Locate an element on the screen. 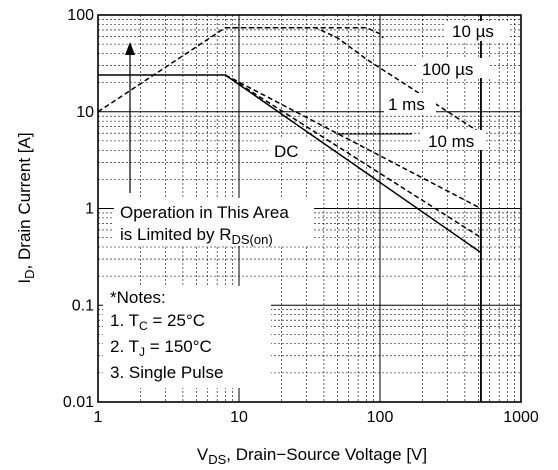  series-label-100us: 100 µs is located at coordinates (447, 69).